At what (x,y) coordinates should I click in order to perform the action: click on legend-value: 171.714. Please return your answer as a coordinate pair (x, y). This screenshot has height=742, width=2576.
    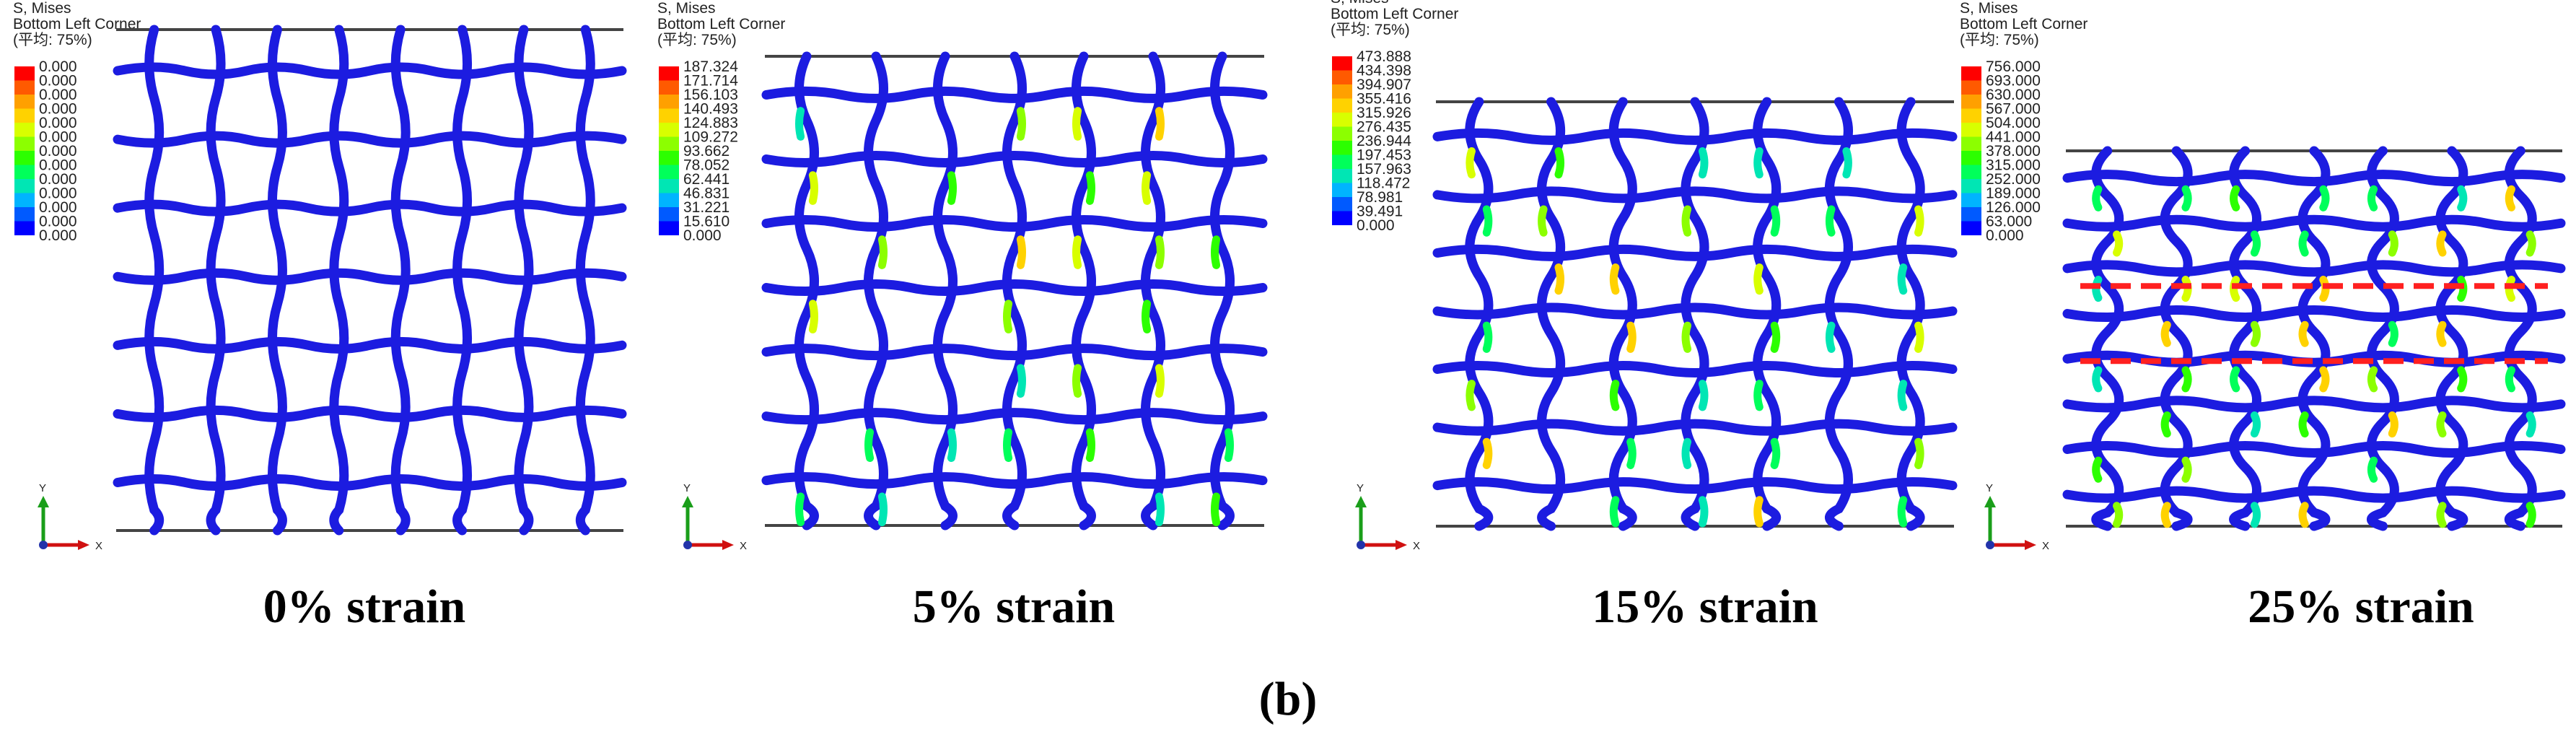
    Looking at the image, I should click on (710, 81).